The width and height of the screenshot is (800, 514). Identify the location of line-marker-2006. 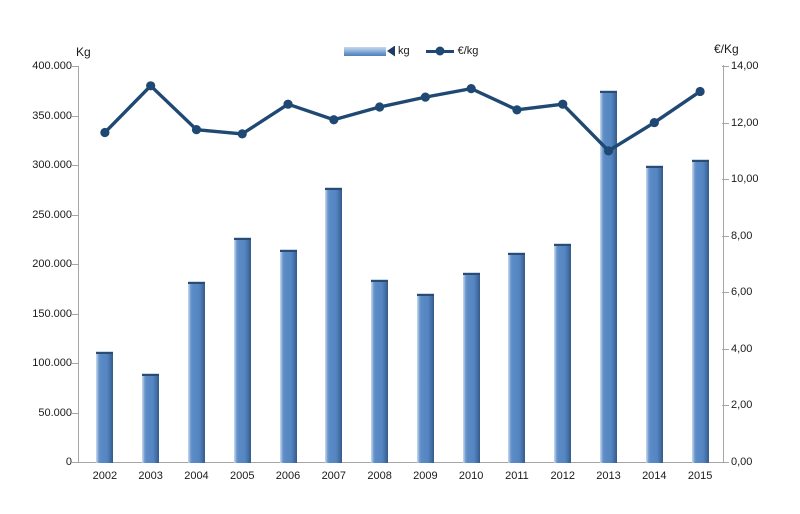
(288, 104).